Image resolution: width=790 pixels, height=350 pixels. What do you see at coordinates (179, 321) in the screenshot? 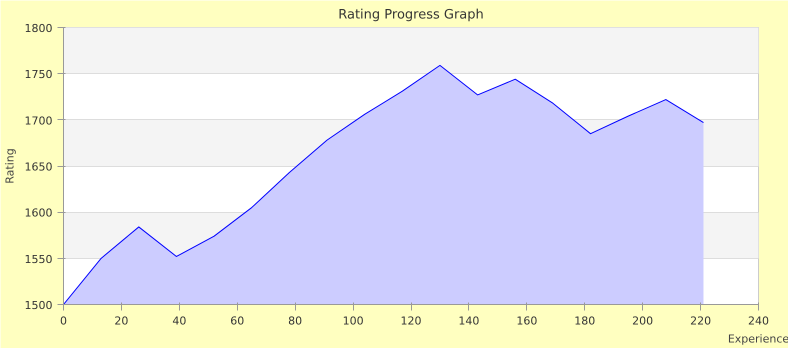
I see `x-tick-label: 40` at bounding box center [179, 321].